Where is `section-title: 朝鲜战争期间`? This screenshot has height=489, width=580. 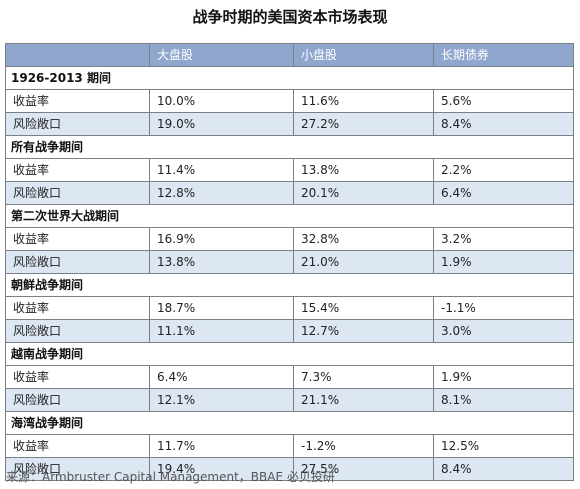 section-title: 朝鲜战争期间 is located at coordinates (289, 285).